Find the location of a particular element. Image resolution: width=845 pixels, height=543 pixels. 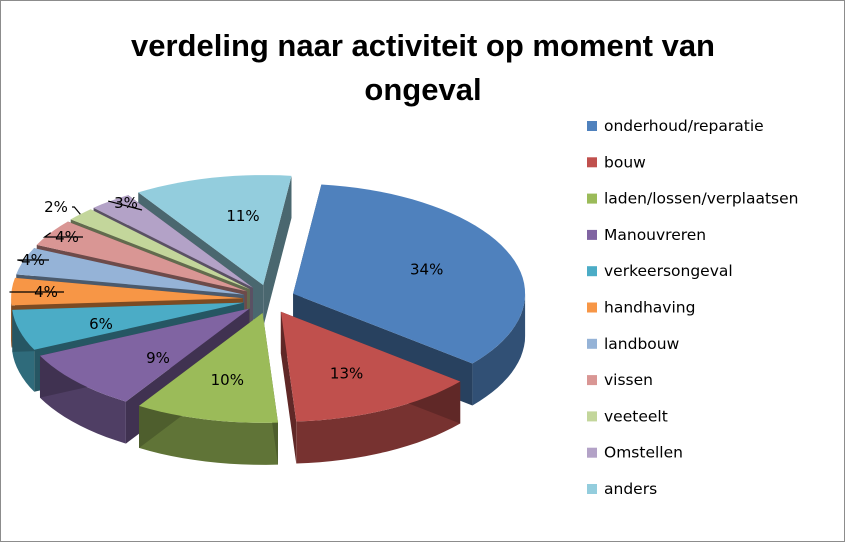

data-label-landbouw: 4% is located at coordinates (33, 260).